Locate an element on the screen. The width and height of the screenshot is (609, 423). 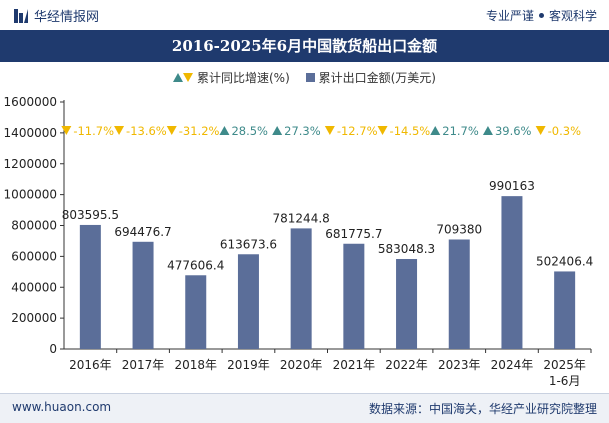
legend-item-amount: 累计出口金额(万美元) is located at coordinates (370, 77).